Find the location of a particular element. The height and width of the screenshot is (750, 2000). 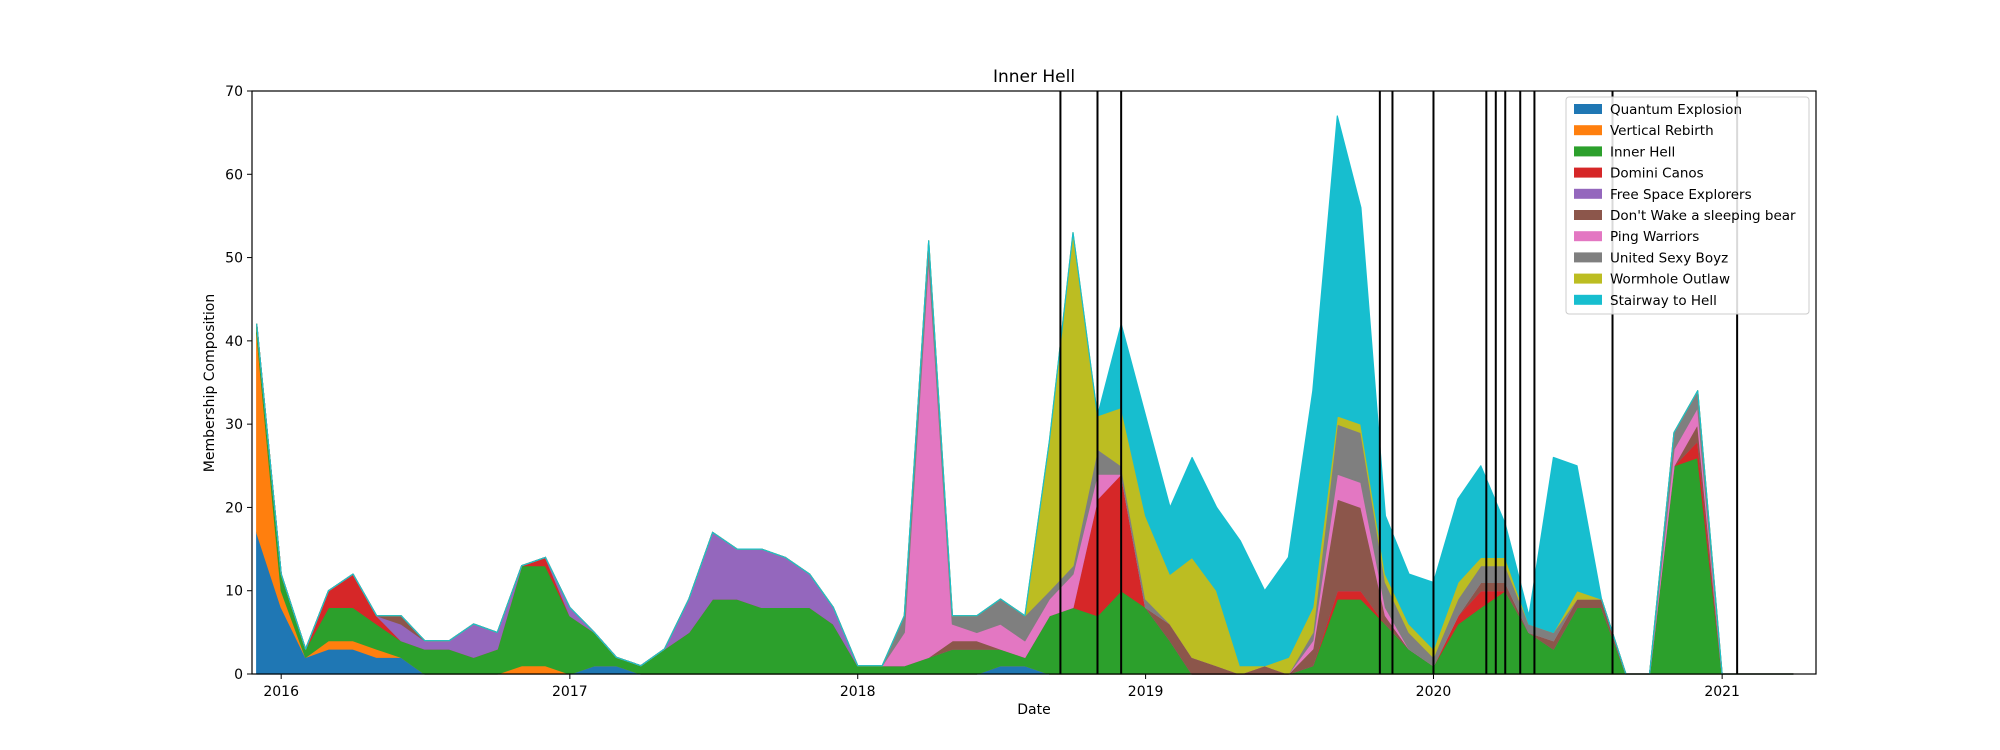

y-tick-label: 70 is located at coordinates (234, 92).